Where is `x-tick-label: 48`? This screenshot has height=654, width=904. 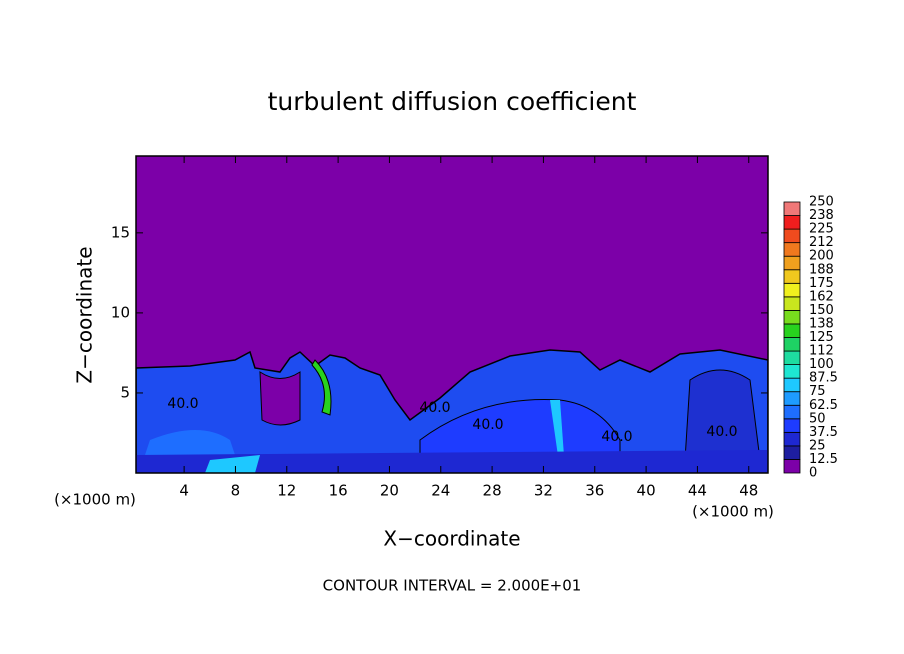
x-tick-label: 48 is located at coordinates (748, 491).